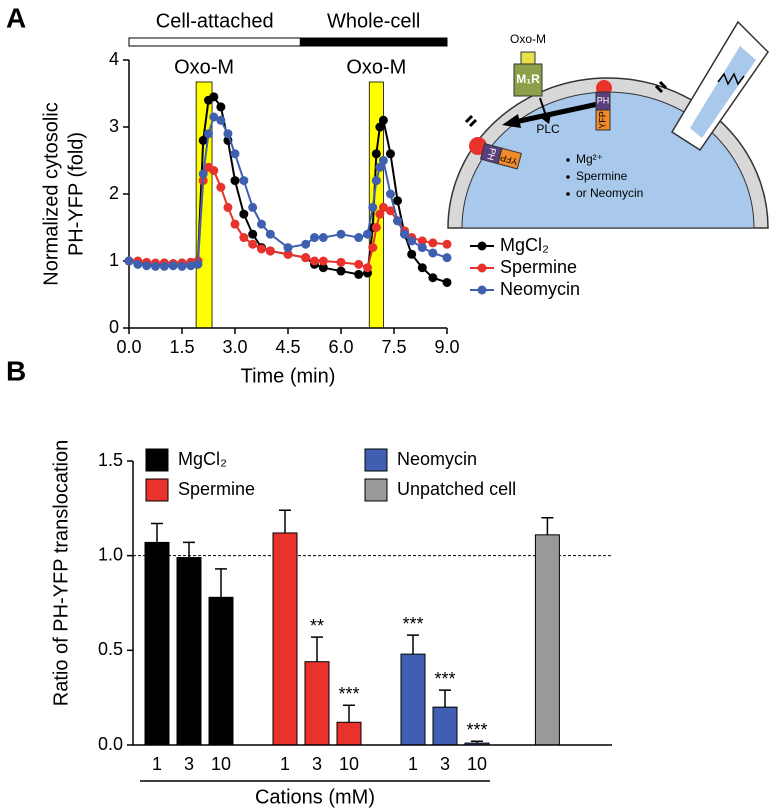  I want to click on x-tick-label: 9.0, so click(446, 347).